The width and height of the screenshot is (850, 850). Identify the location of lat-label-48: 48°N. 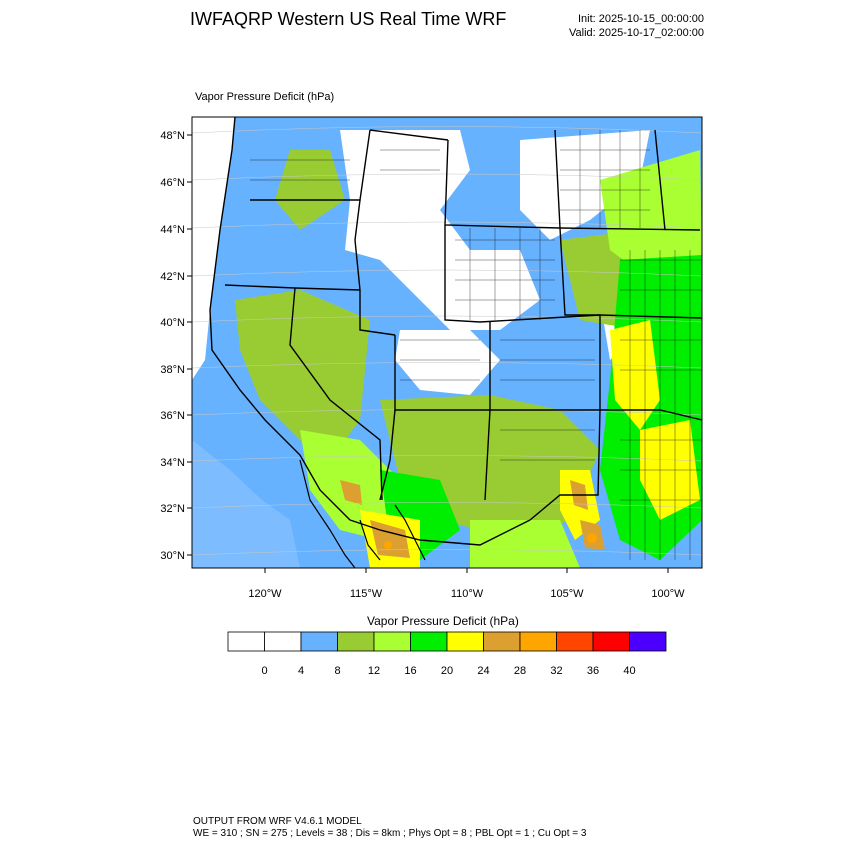
(172, 136).